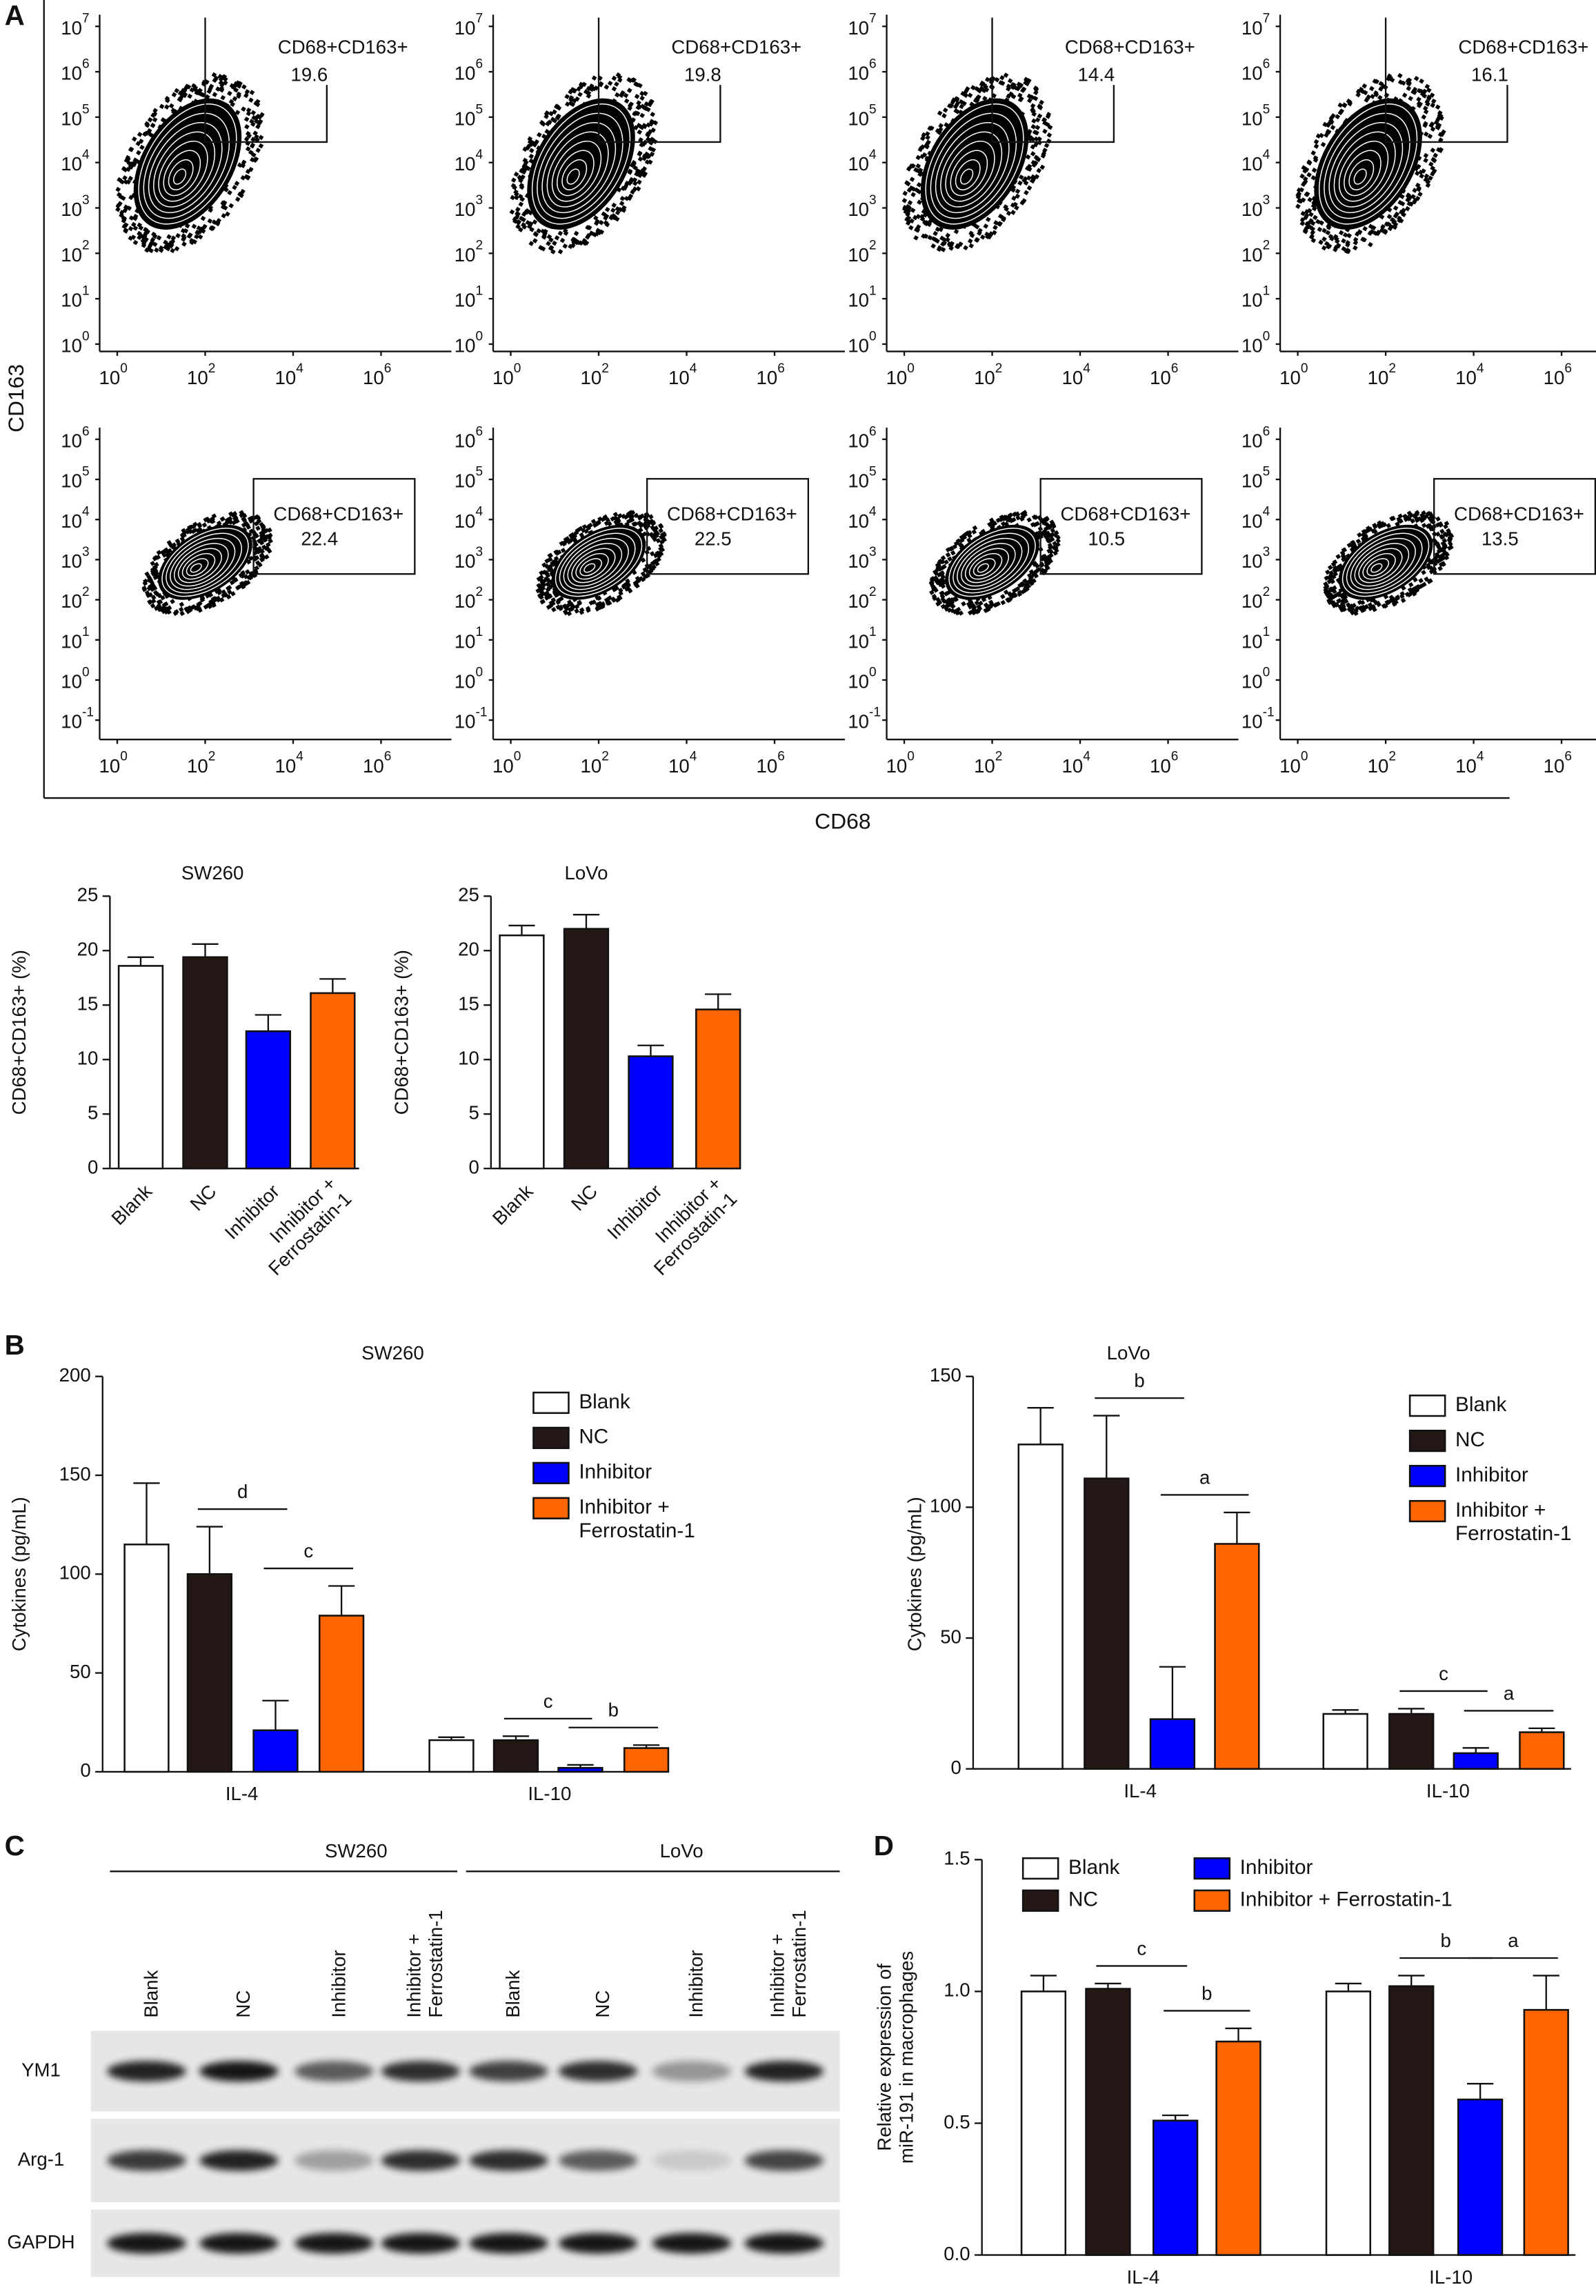 This screenshot has width=1596, height=2296. What do you see at coordinates (239, 2243) in the screenshot?
I see `blot-band` at bounding box center [239, 2243].